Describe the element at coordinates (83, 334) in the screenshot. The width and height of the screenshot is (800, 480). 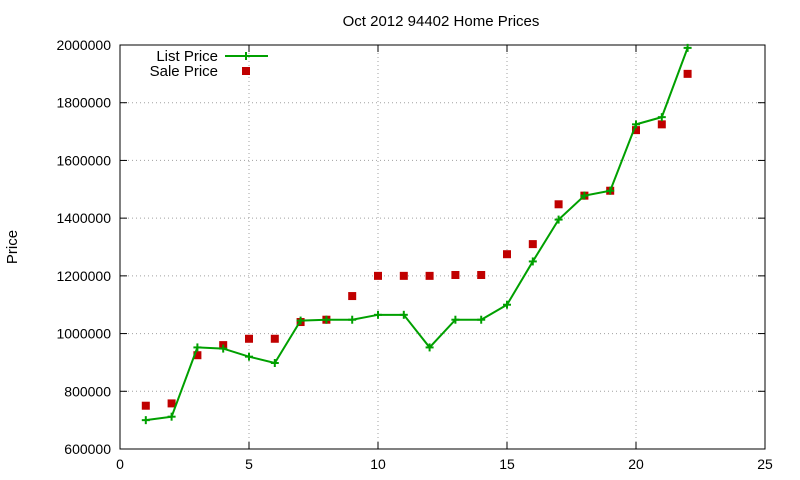
I see `y-tick-label: 1000000` at that location.